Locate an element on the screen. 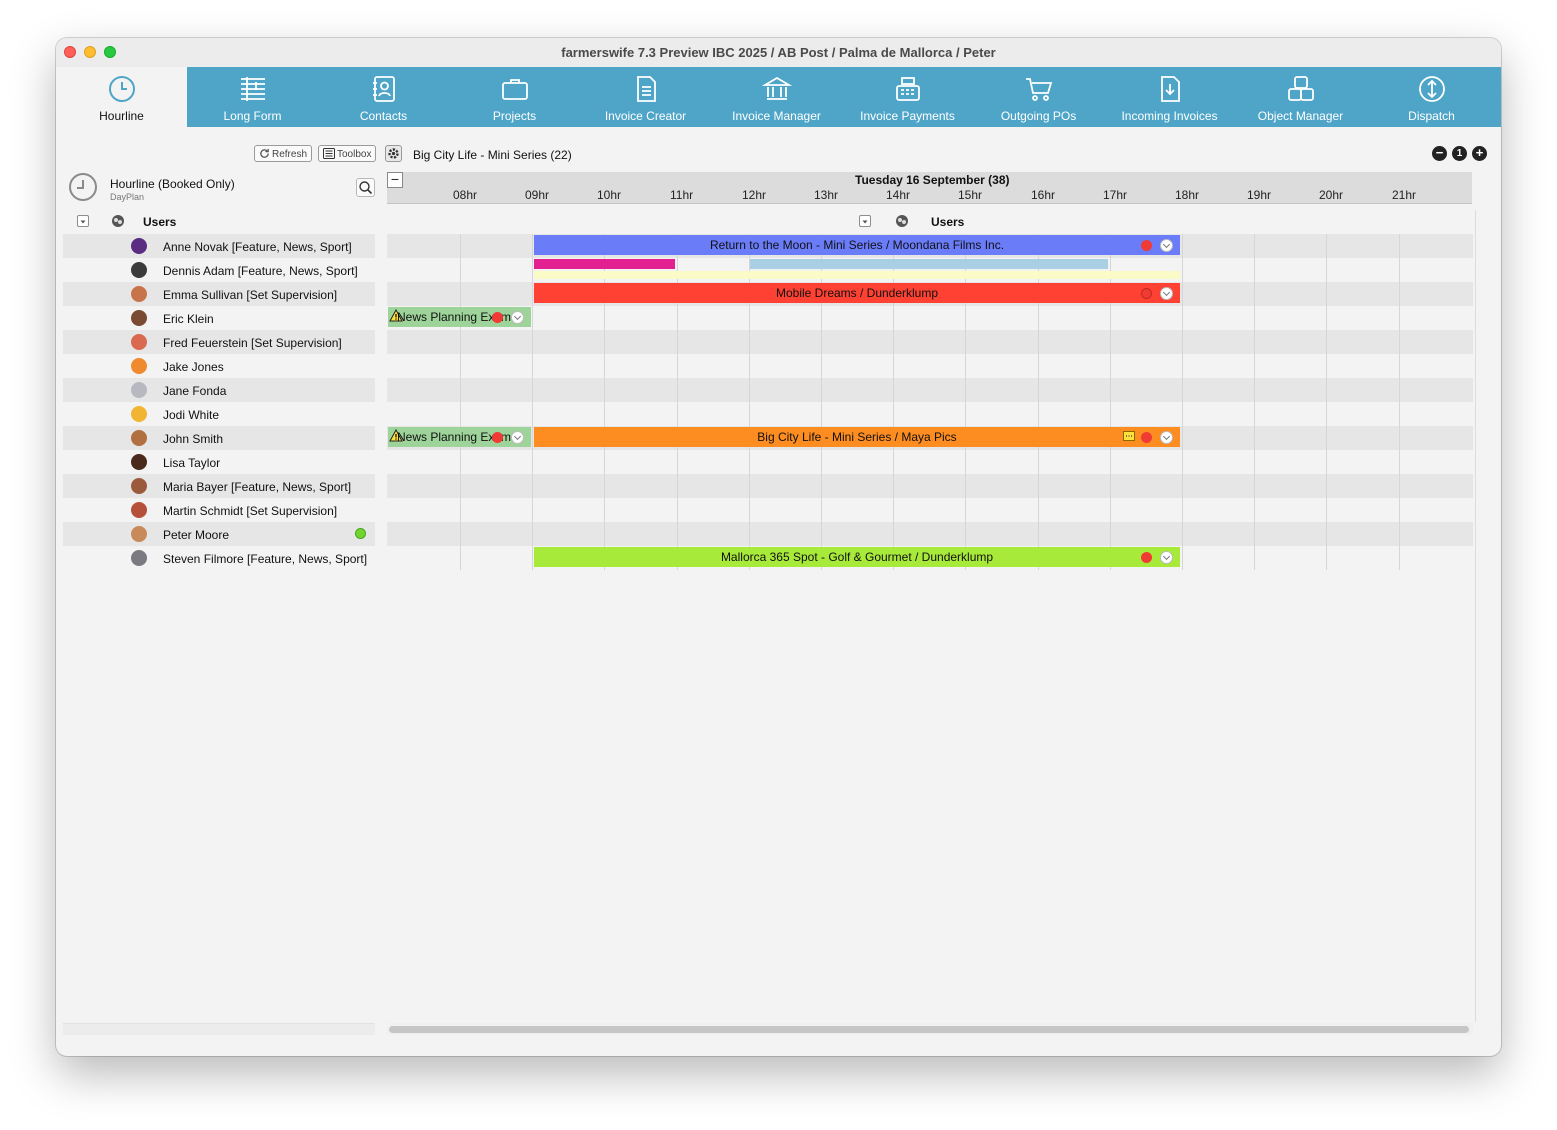 The width and height of the screenshot is (1557, 1130). collapse-group-toggle is located at coordinates (83, 221).